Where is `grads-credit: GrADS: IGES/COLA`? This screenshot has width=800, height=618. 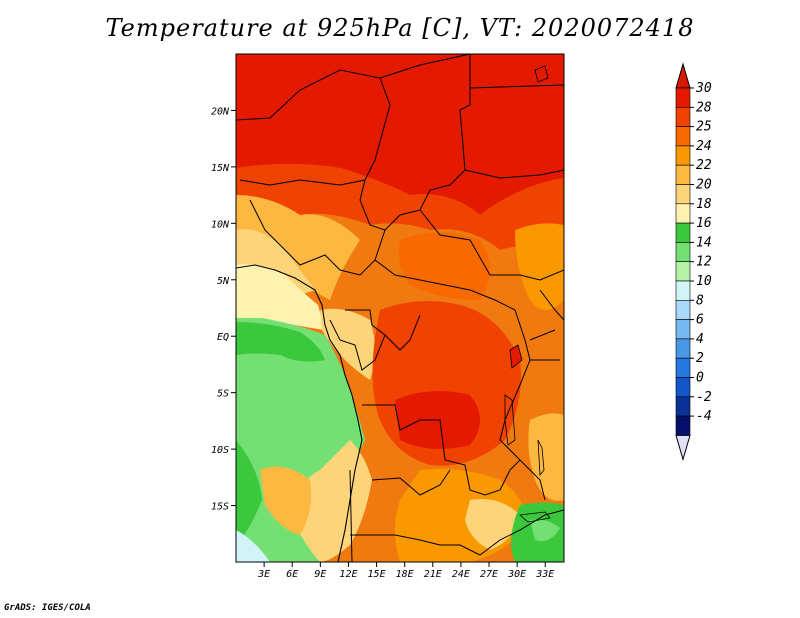 grads-credit: GrADS: IGES/COLA is located at coordinates (47, 608).